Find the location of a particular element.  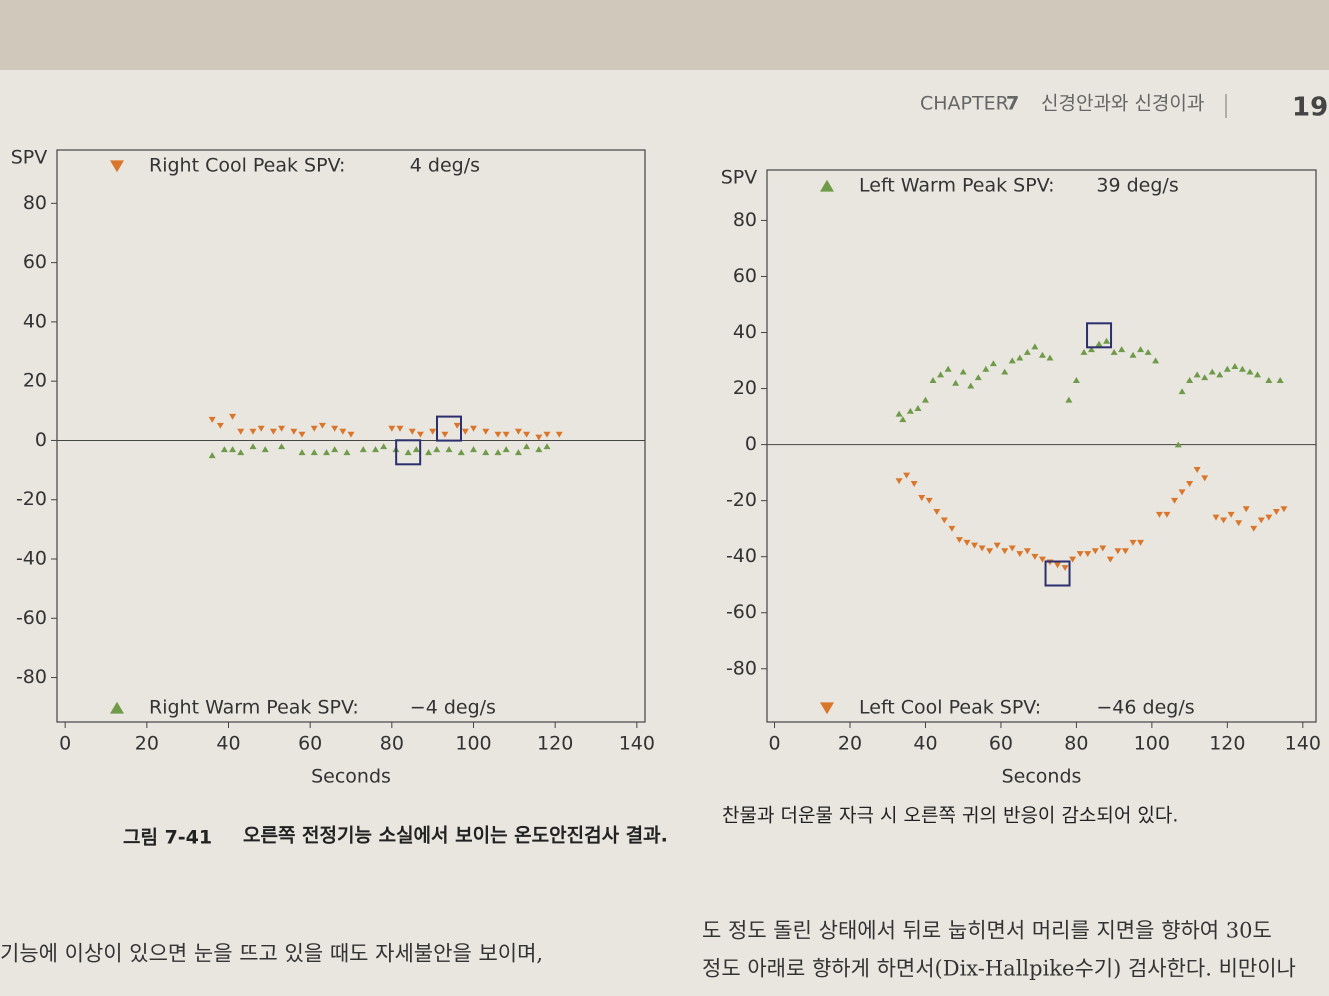

y-tick-label: 20 is located at coordinates (35, 381).